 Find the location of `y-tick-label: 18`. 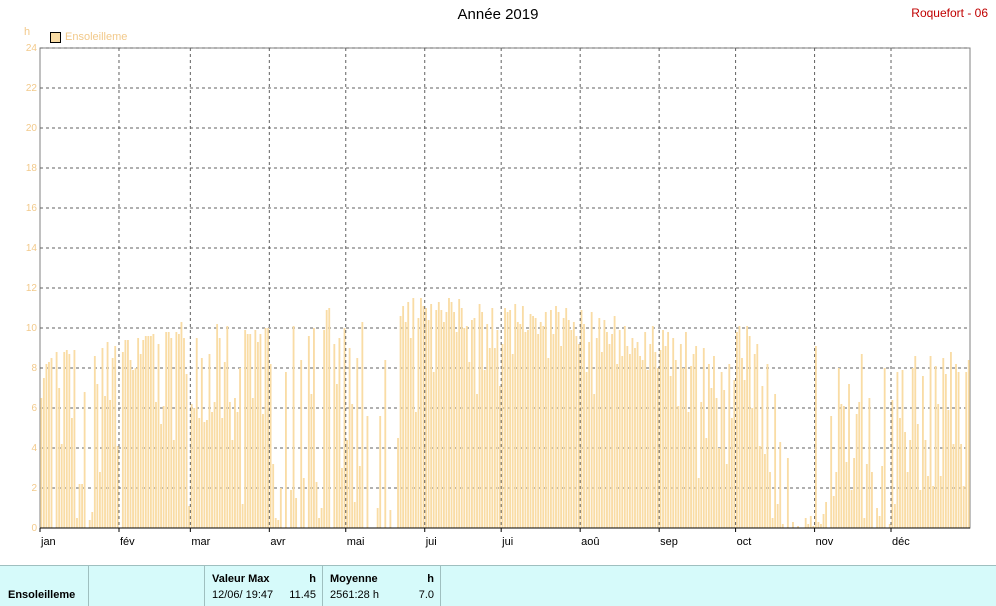

y-tick-label: 18 is located at coordinates (32, 168).